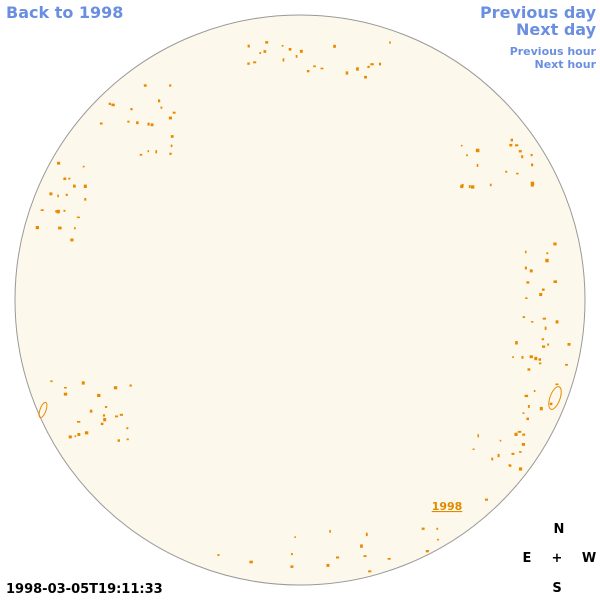  What do you see at coordinates (559, 529) in the screenshot?
I see `compass-north: N` at bounding box center [559, 529].